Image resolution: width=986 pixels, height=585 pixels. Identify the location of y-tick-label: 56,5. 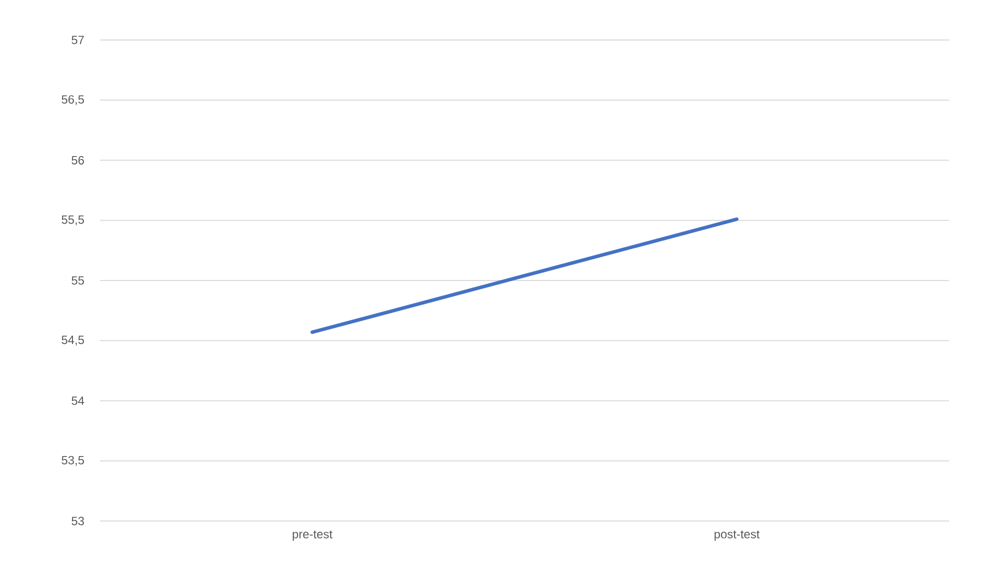
(73, 100).